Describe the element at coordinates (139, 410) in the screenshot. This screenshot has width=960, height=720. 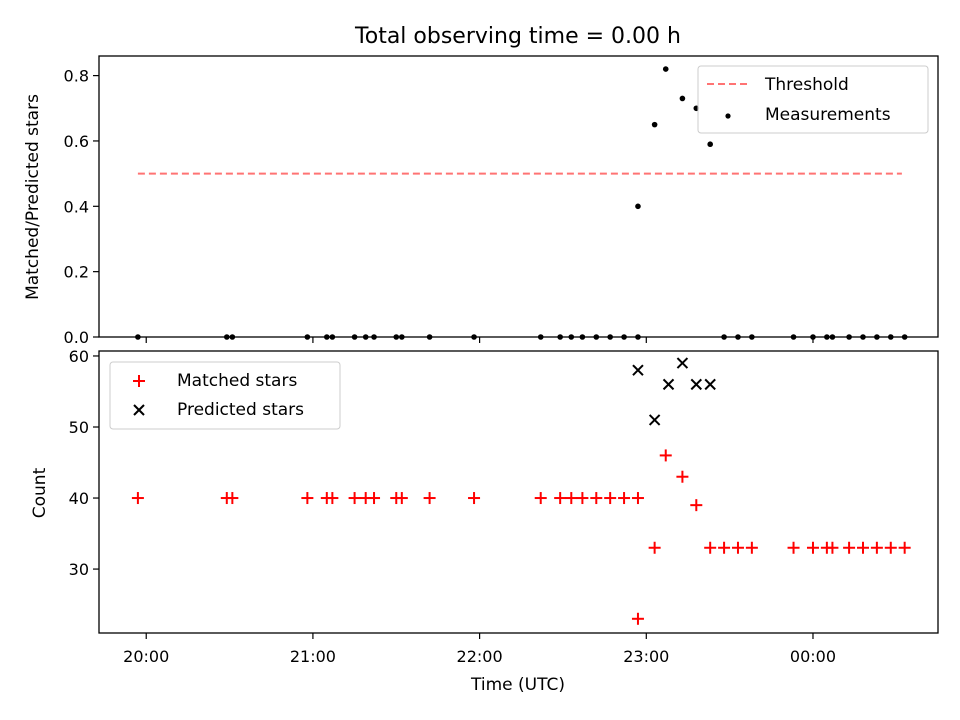
I see `legend-predicted-swatch` at that location.